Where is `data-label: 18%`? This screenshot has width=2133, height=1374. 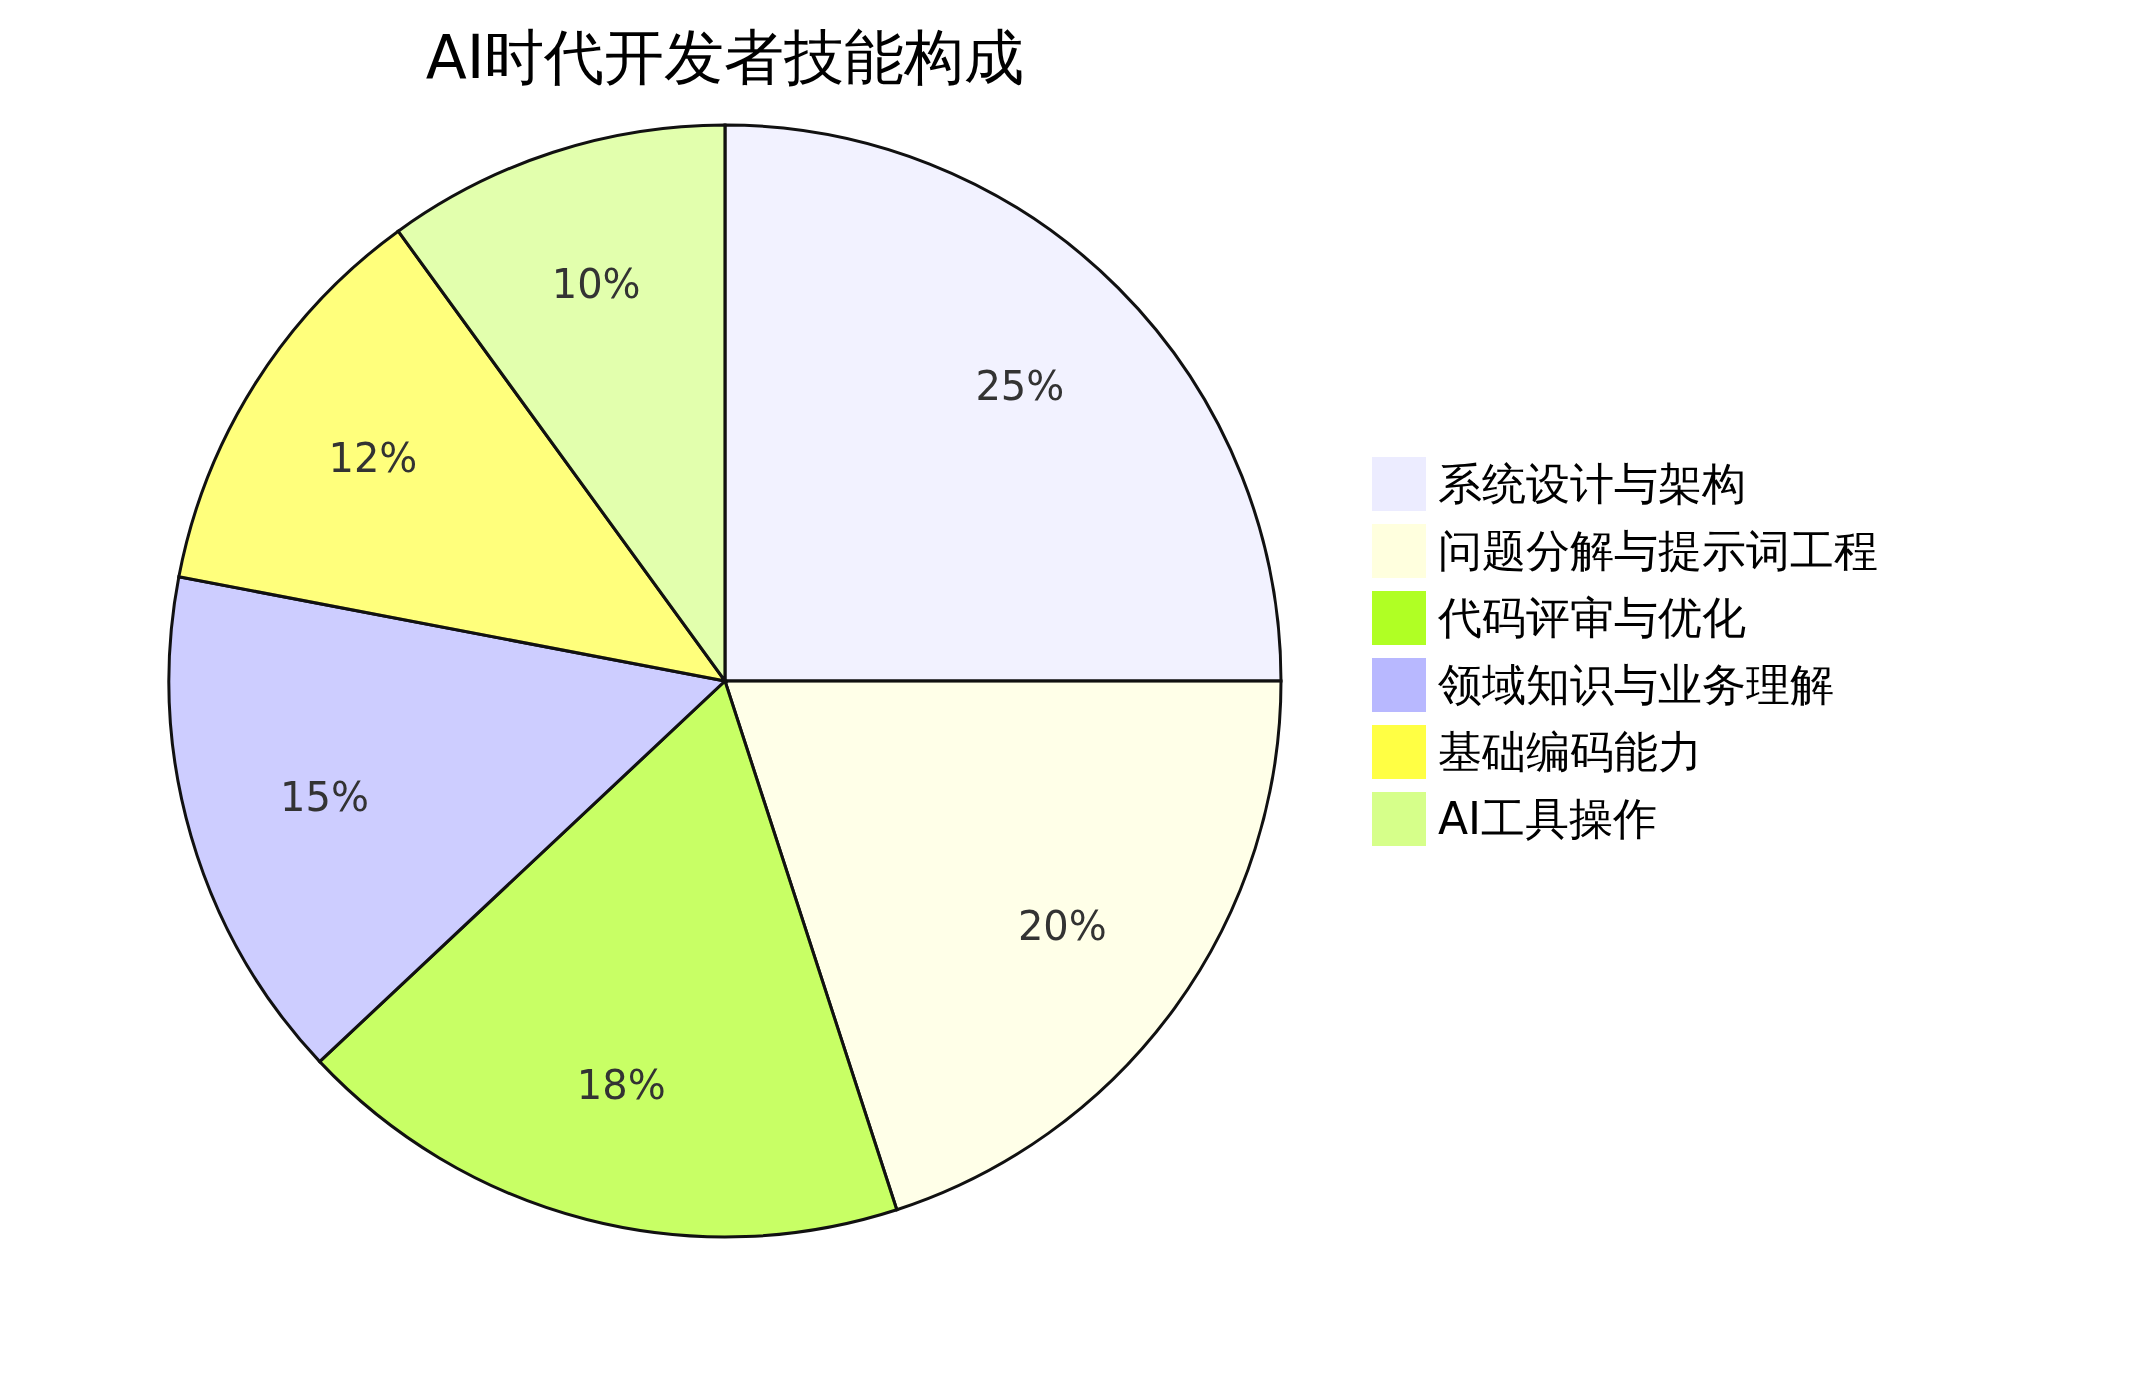 data-label: 18% is located at coordinates (621, 1084).